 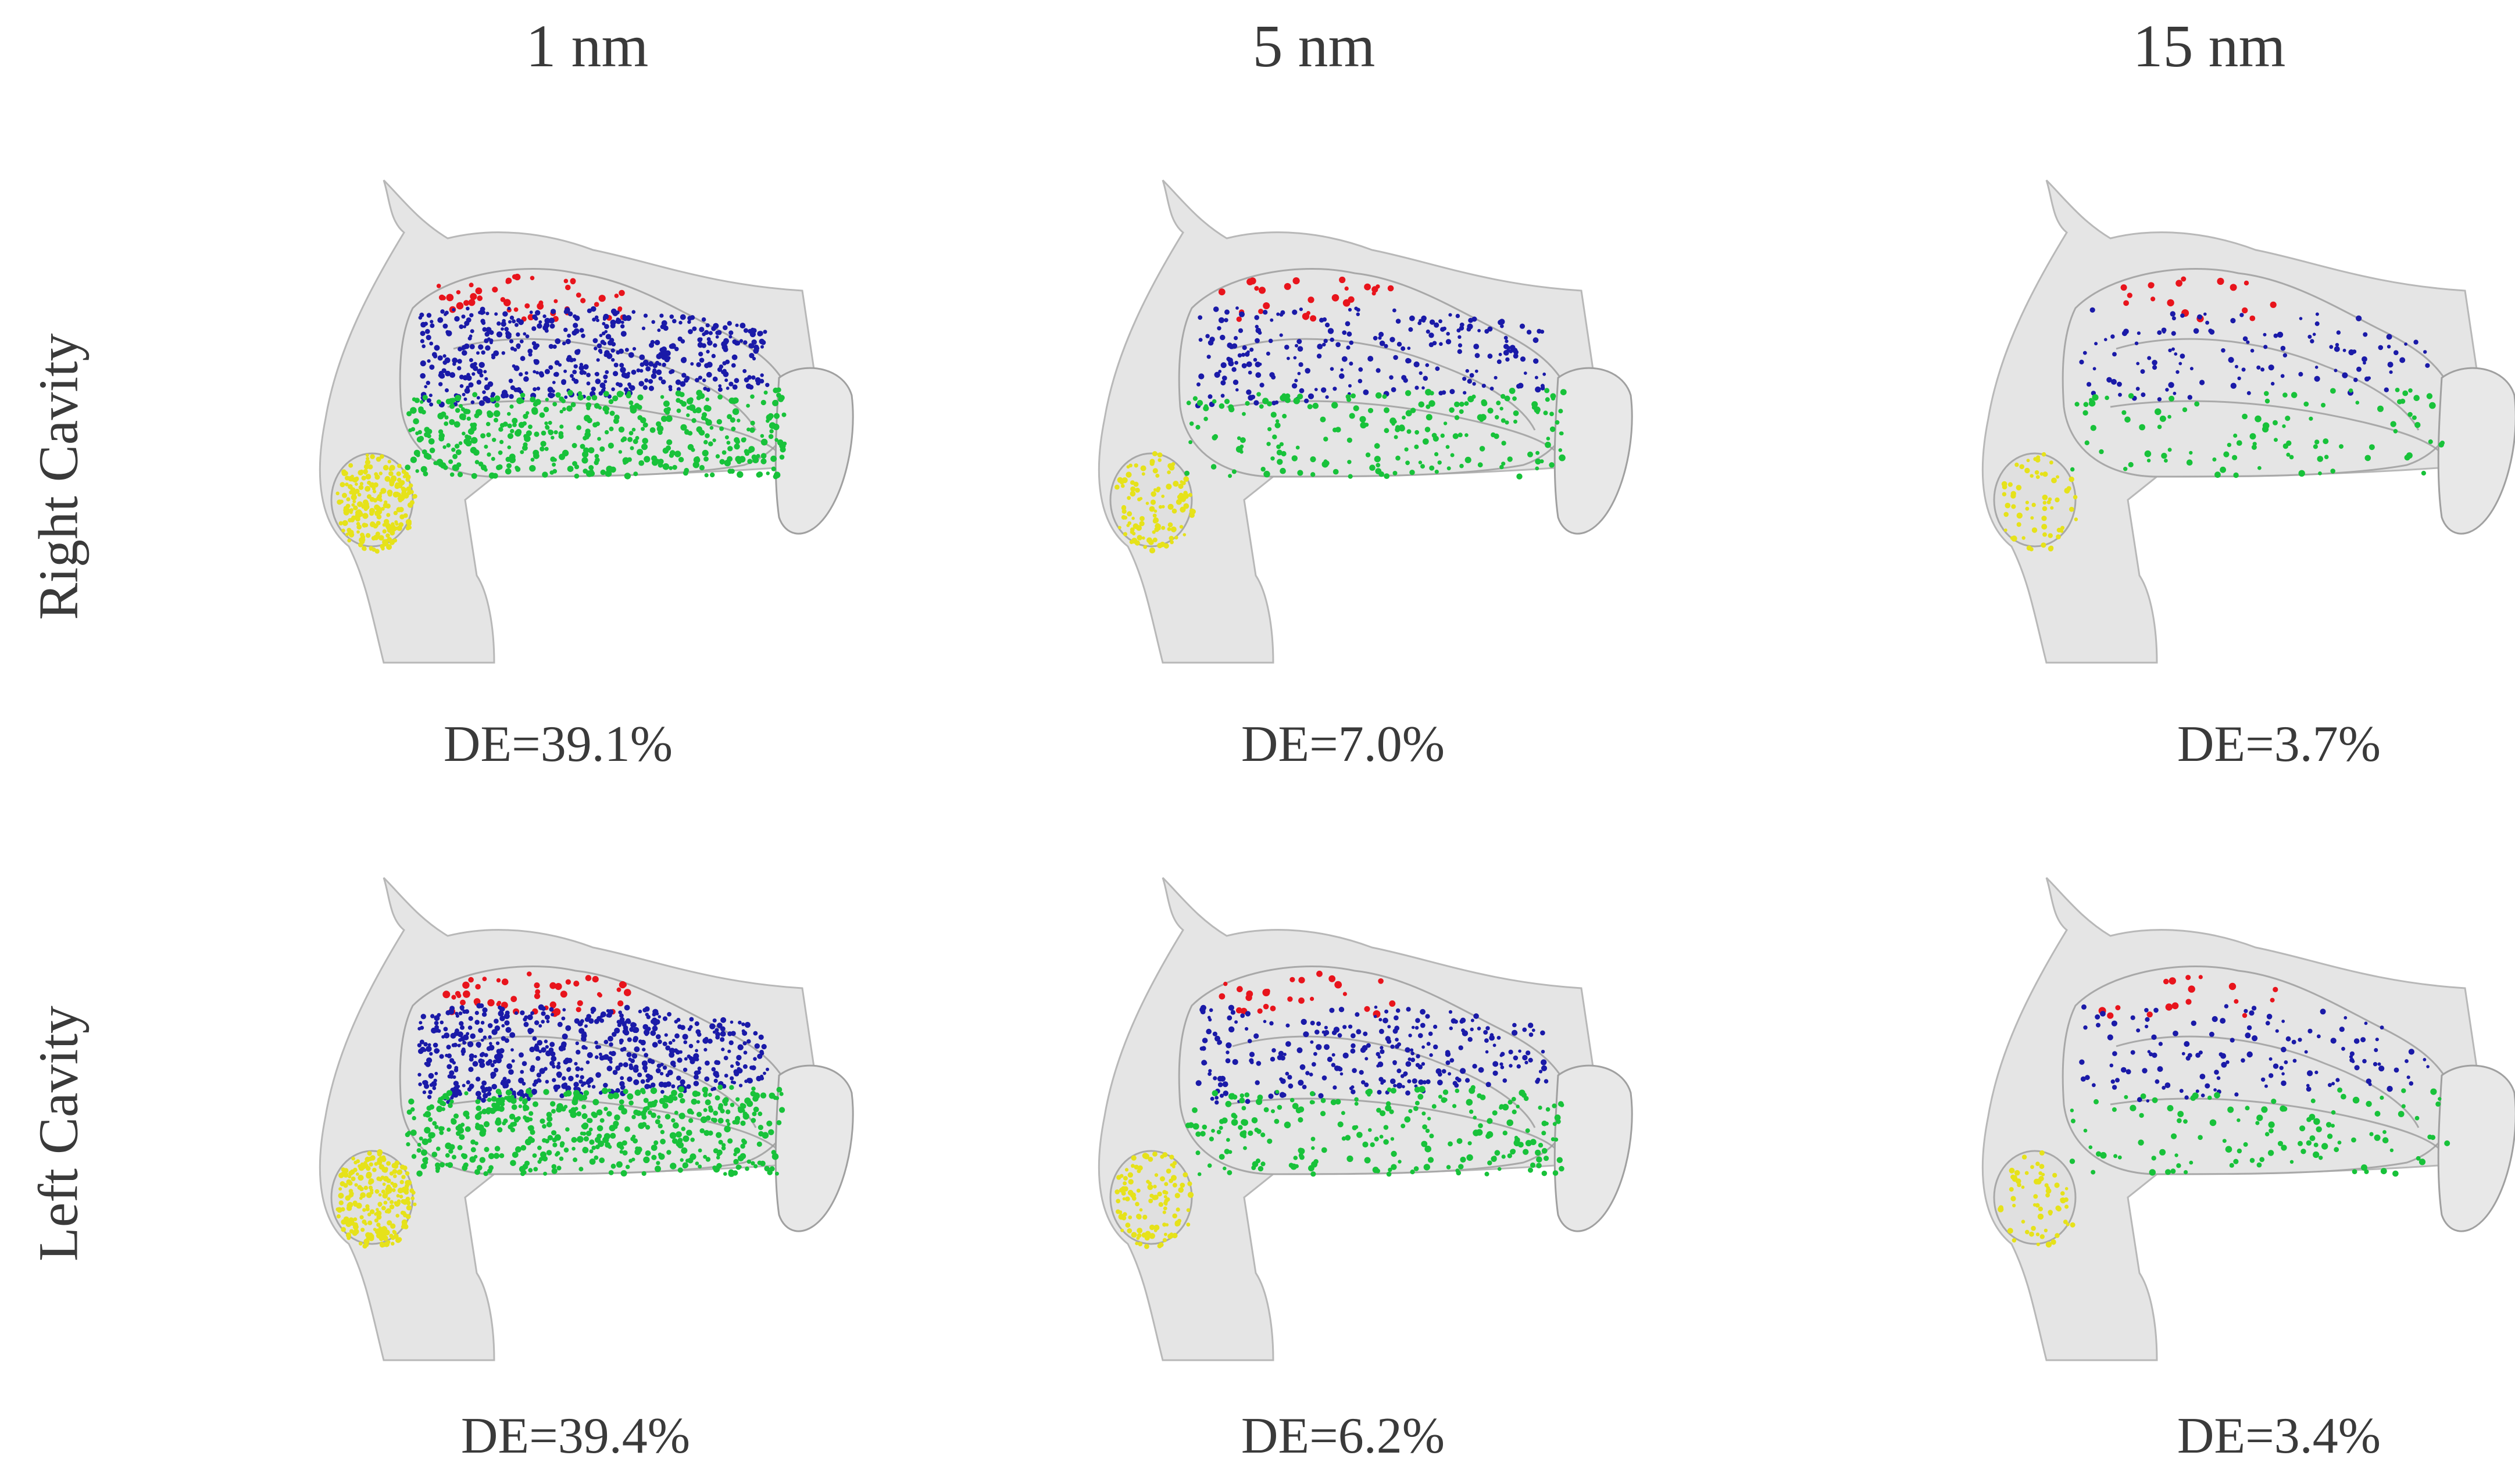 I want to click on de-label-right-5nm: DE=7.0%, so click(x=1343, y=744).